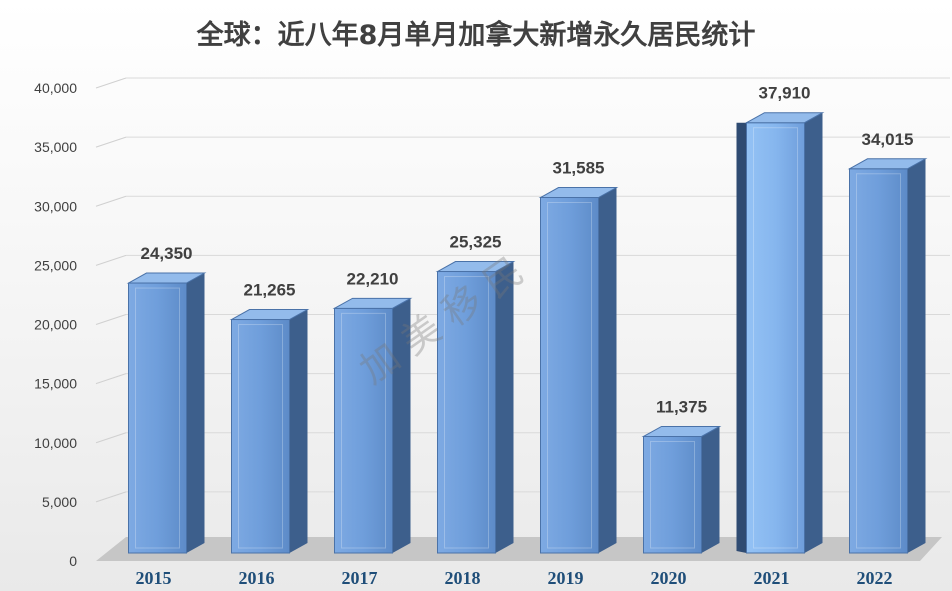 This screenshot has width=952, height=591. I want to click on x-tick-label: 2015, so click(154, 578).